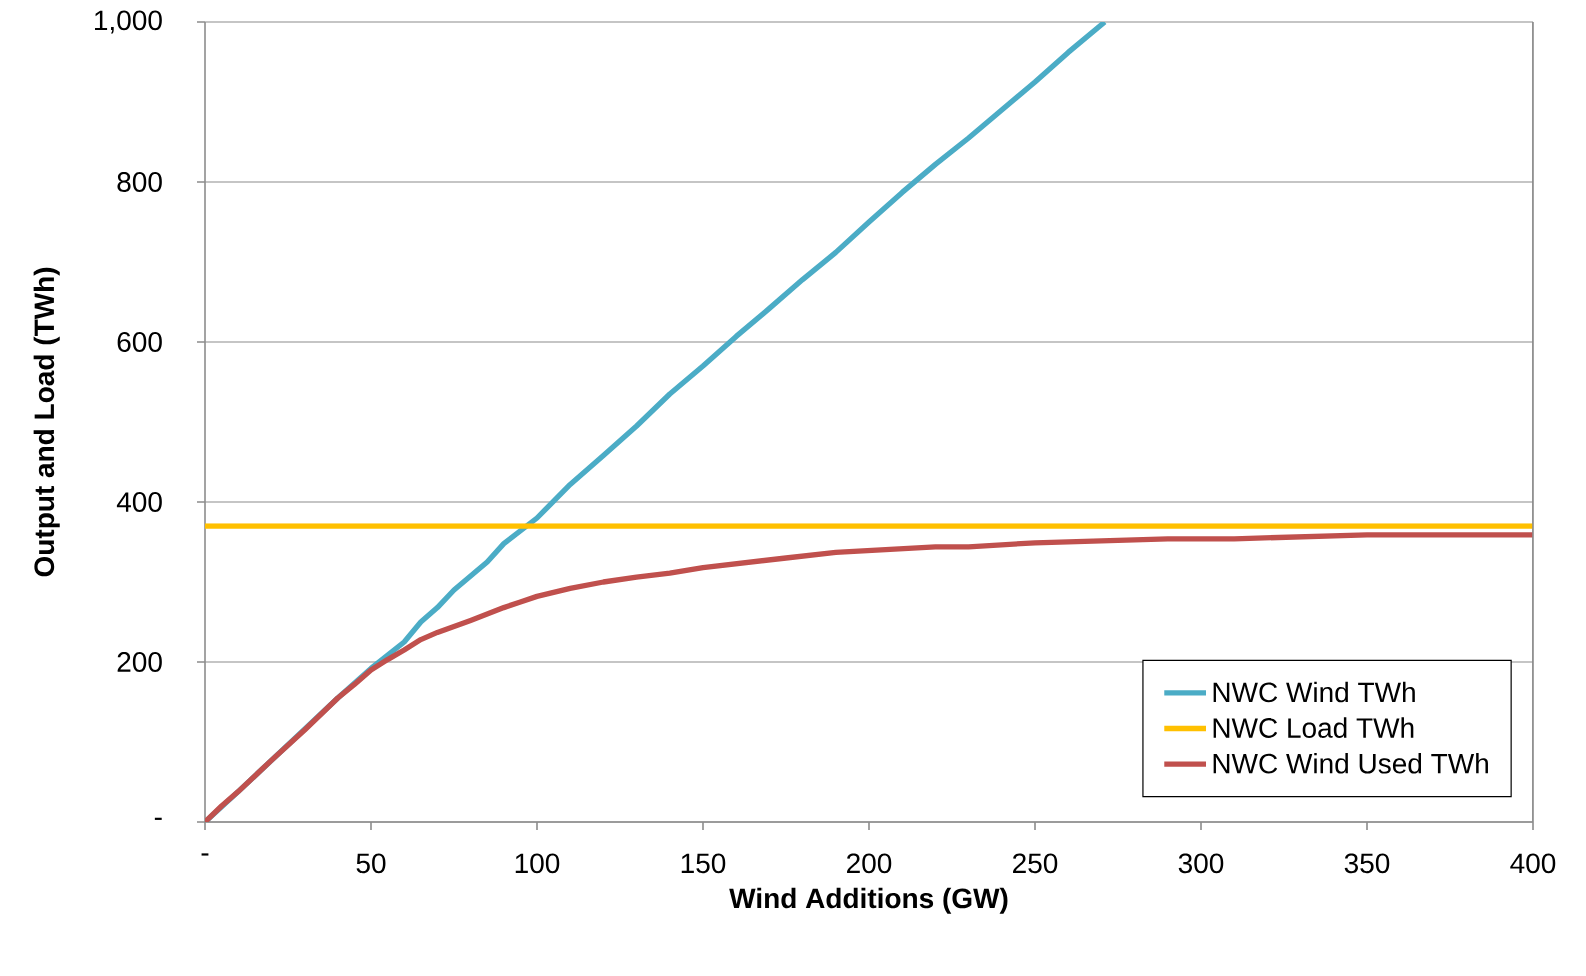 The width and height of the screenshot is (1586, 976). Describe the element at coordinates (1367, 863) in the screenshot. I see `x-tick-label: 350` at that location.